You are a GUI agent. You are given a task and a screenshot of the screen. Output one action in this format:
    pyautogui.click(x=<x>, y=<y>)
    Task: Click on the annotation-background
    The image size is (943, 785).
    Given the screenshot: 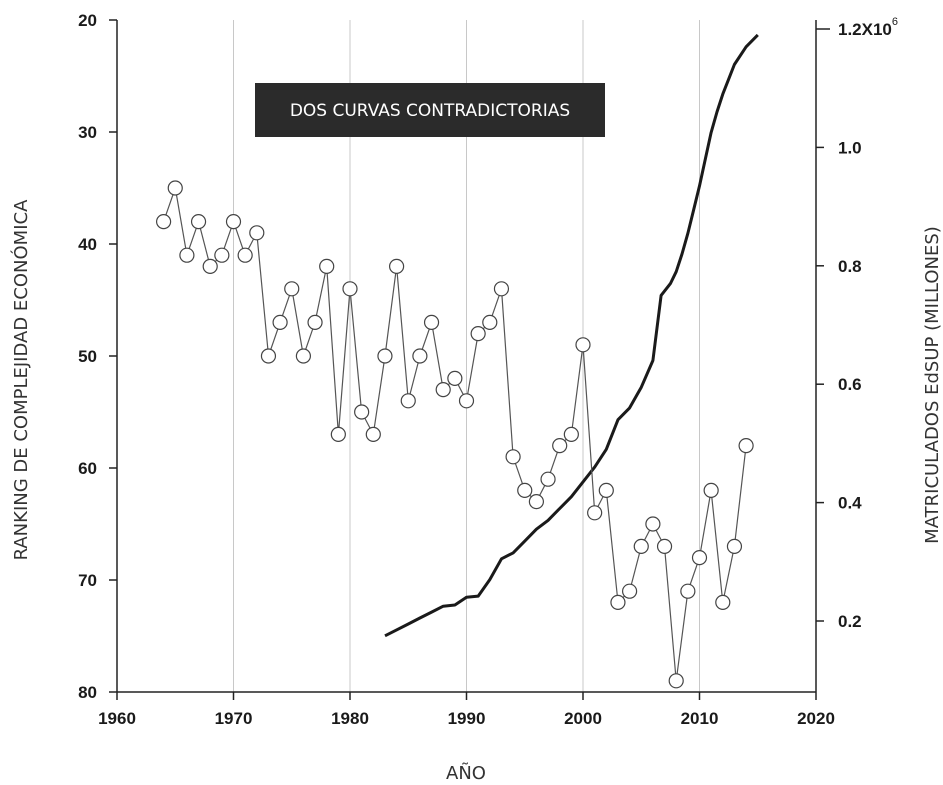 What is the action you would take?
    pyautogui.click(x=430, y=110)
    